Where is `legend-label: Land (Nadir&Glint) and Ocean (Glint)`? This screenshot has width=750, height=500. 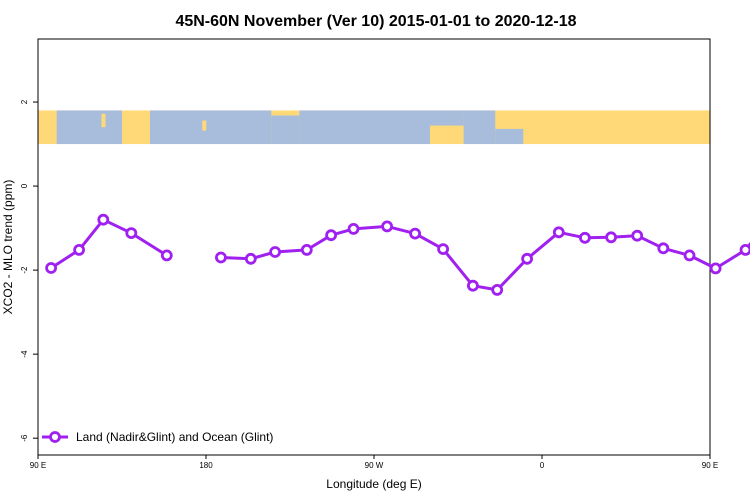
legend-label: Land (Nadir&Glint) and Ocean (Glint) is located at coordinates (174, 437).